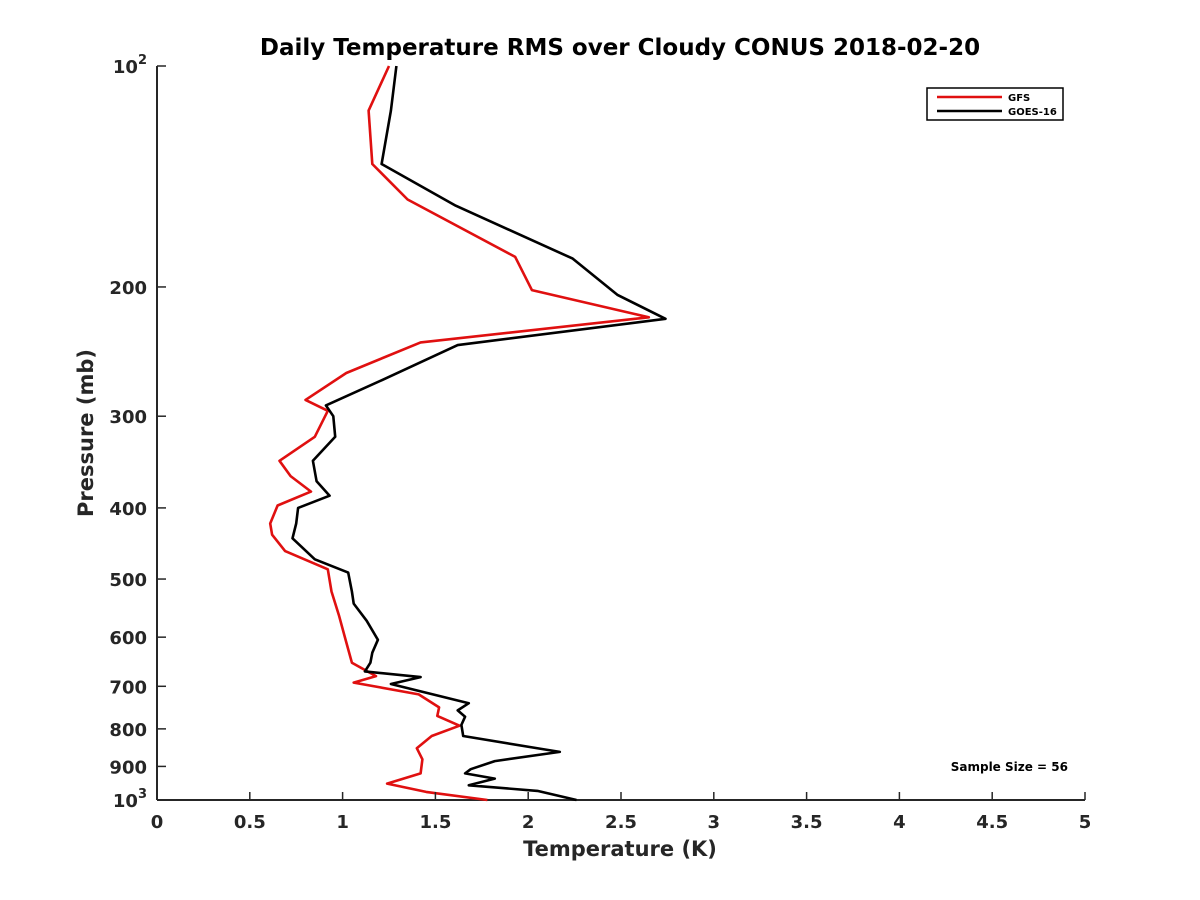  Describe the element at coordinates (128, 580) in the screenshot. I see `y-tick-label: 500` at that location.